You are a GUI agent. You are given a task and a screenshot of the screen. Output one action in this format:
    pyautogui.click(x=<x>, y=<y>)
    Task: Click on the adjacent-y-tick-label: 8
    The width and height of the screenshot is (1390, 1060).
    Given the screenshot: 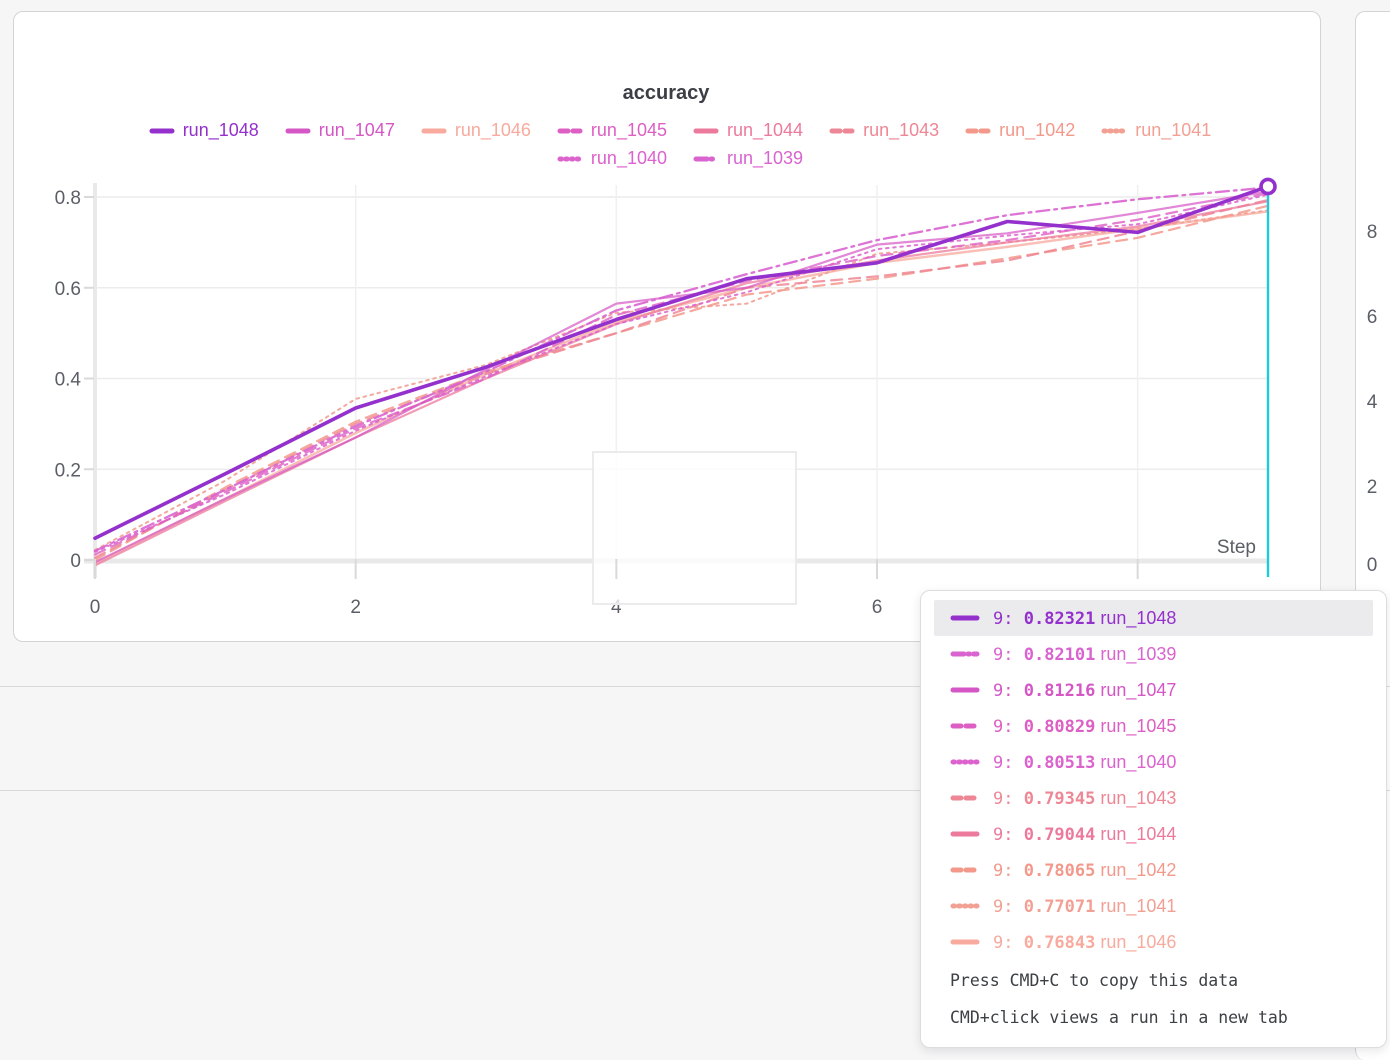 What is the action you would take?
    pyautogui.click(x=1372, y=232)
    